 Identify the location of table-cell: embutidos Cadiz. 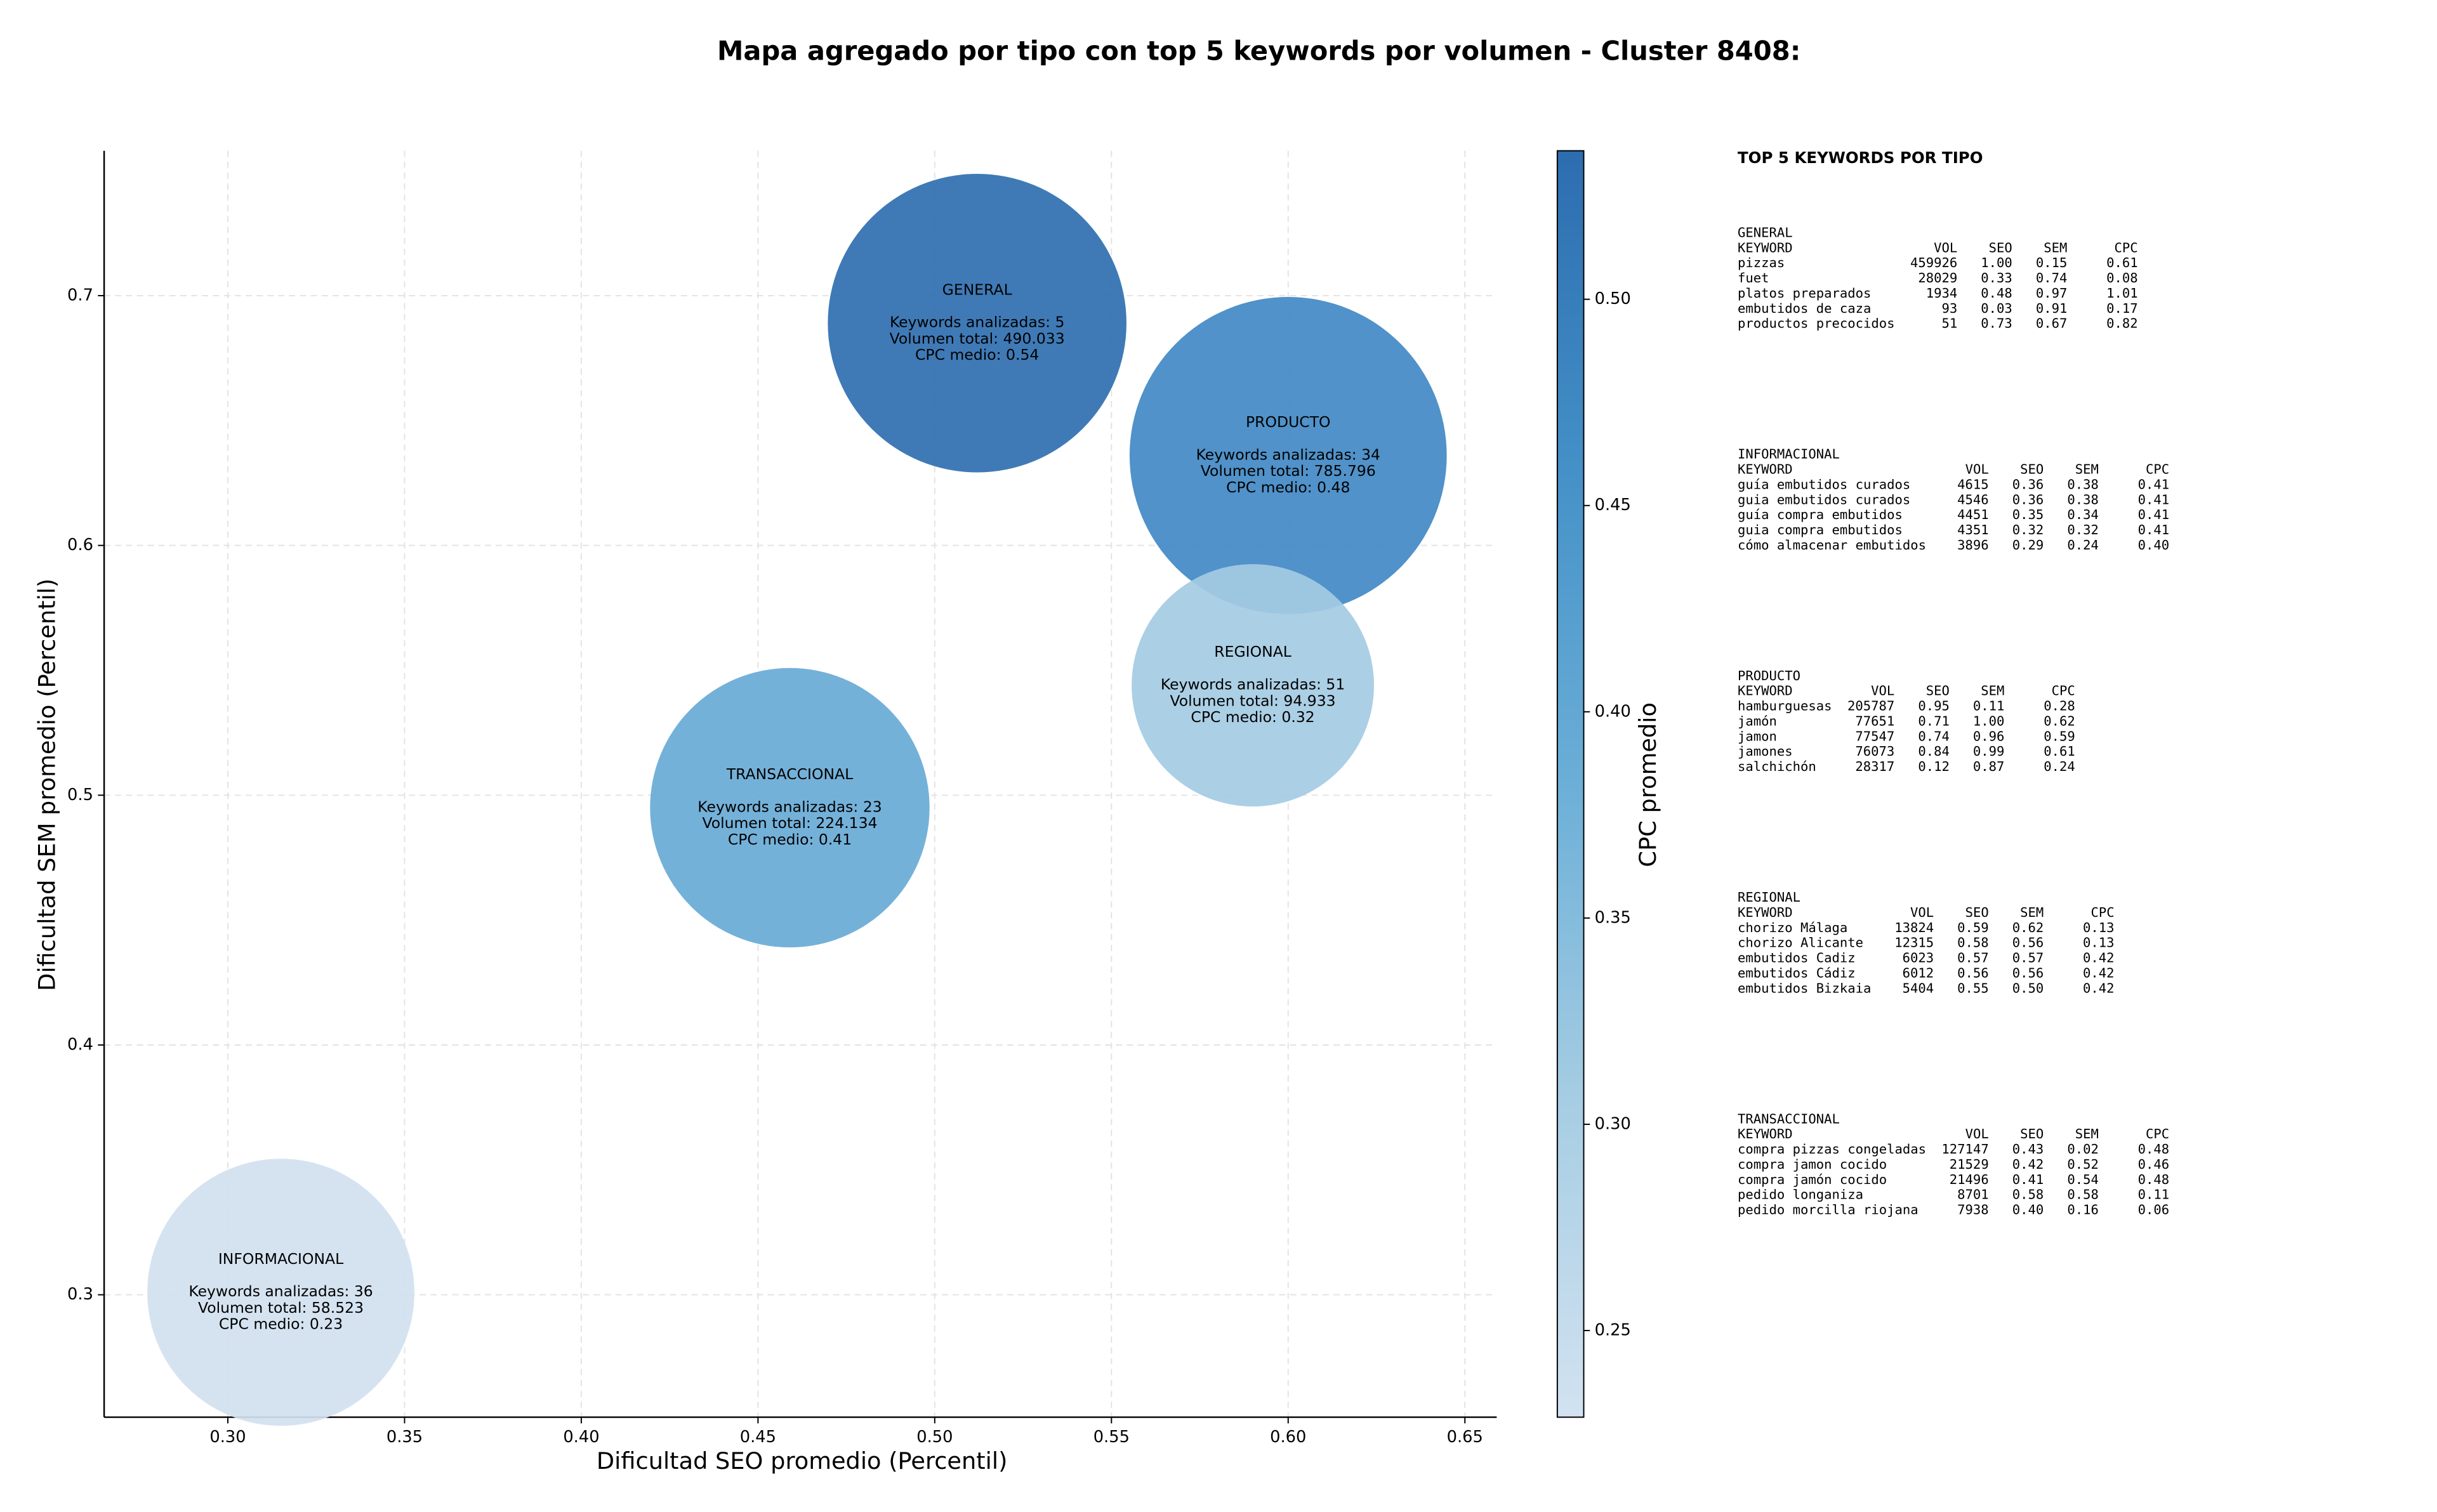
(1797, 958).